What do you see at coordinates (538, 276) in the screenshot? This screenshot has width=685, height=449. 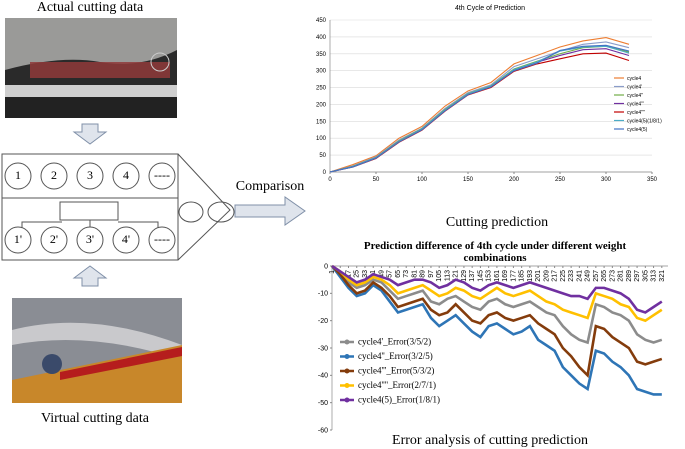 I see `x-tick-label: 201` at bounding box center [538, 276].